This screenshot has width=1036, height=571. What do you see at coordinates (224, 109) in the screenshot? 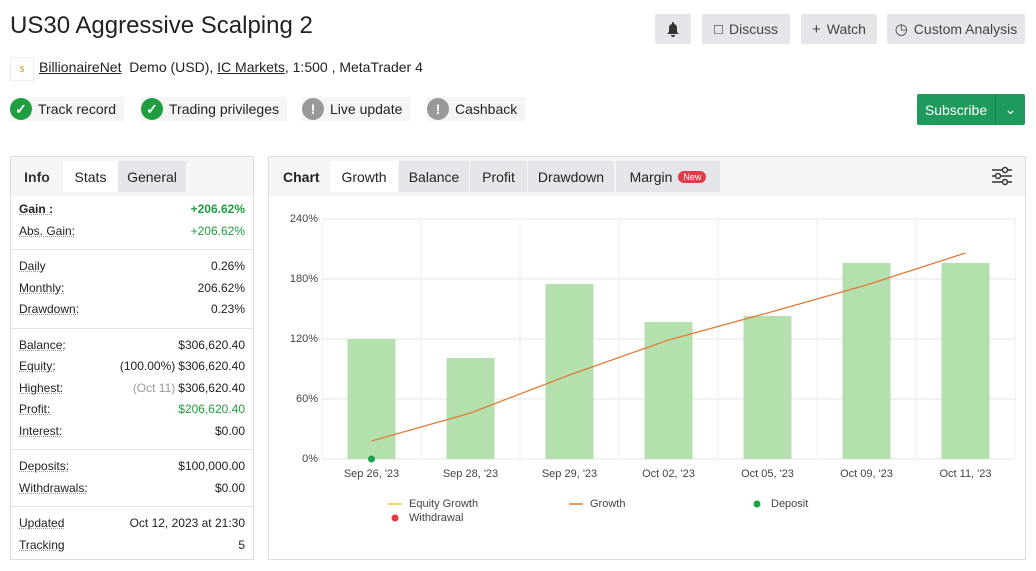
I see `badge-label: Trading privileges` at bounding box center [224, 109].